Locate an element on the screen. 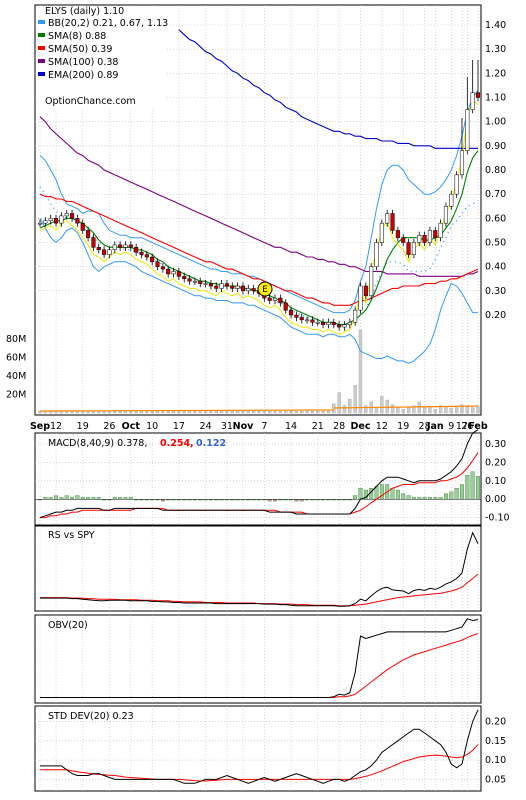 This screenshot has width=526, height=800. legend-label: BB(20,2) 0.21, 0.67, 1.13 is located at coordinates (108, 23).